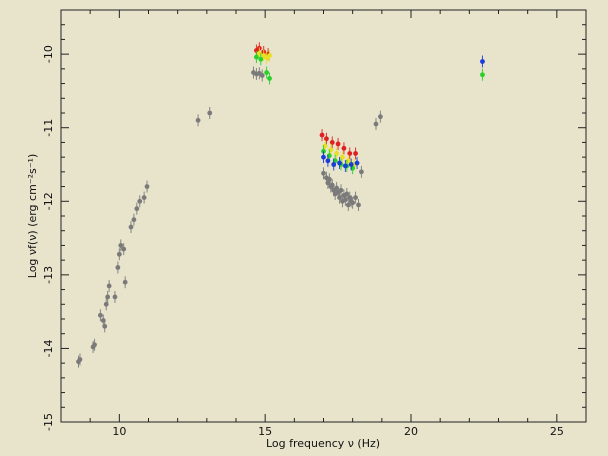 The image size is (608, 456). Describe the element at coordinates (265, 431) in the screenshot. I see `x-tick-label: 15` at that location.